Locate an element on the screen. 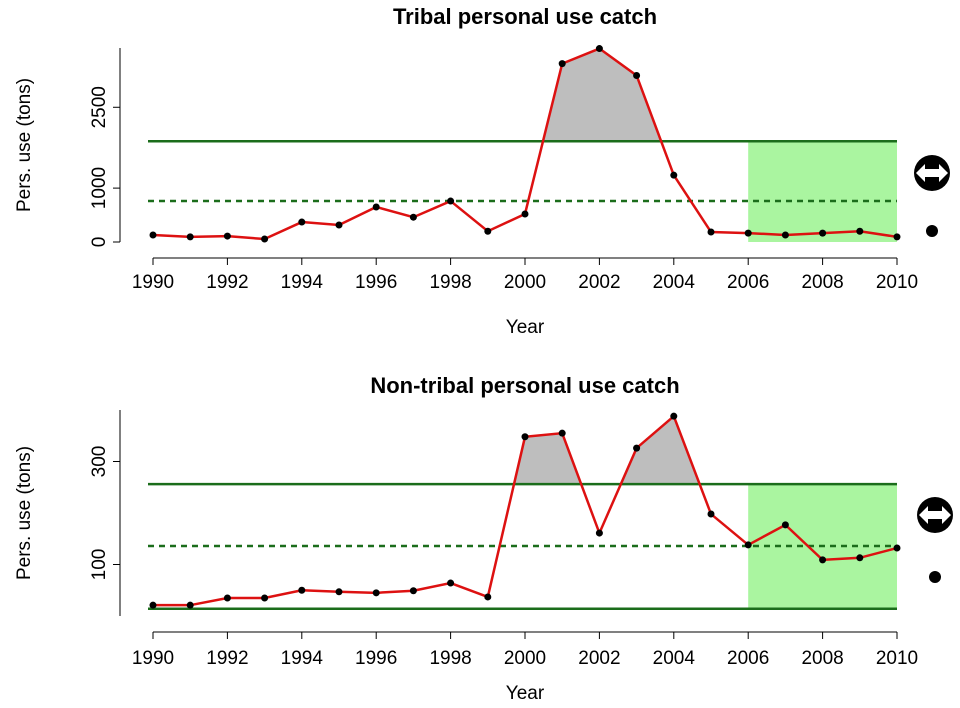 This screenshot has height=708, width=960. highlight-region is located at coordinates (822, 191).